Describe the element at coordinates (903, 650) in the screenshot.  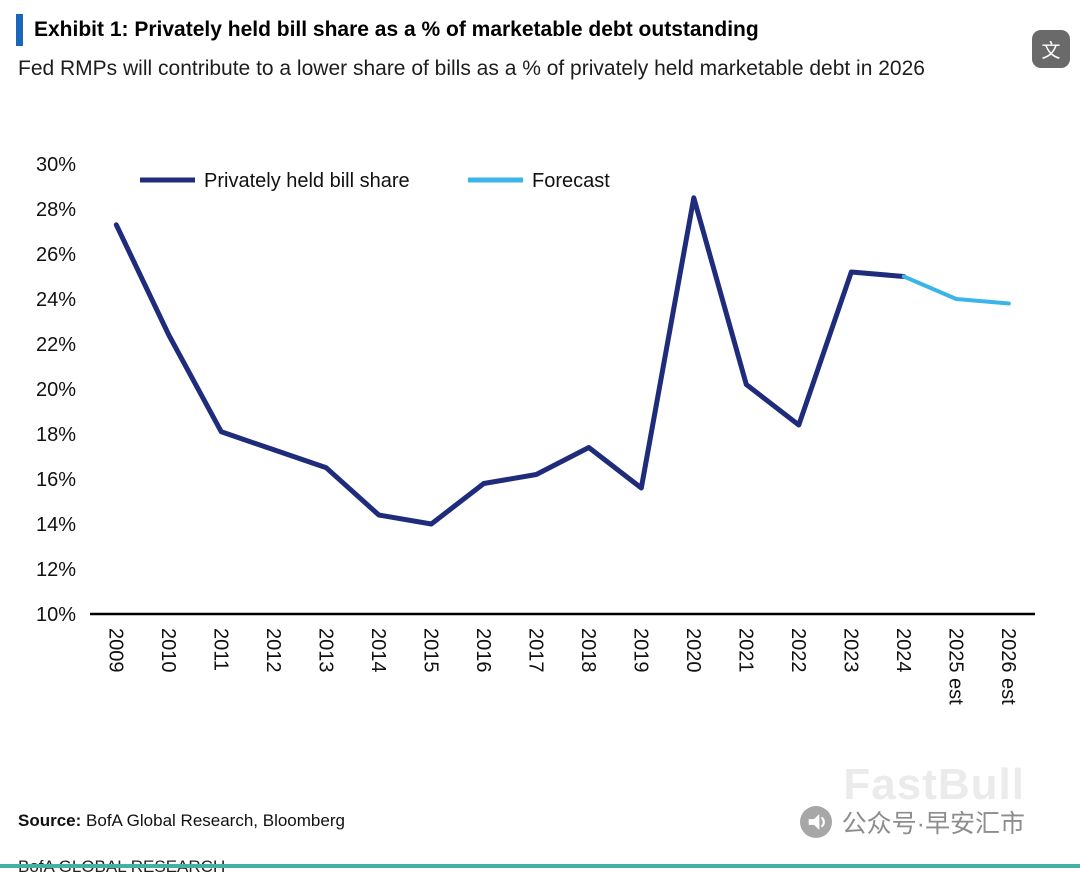
I see `x-tick-label: 2024` at that location.